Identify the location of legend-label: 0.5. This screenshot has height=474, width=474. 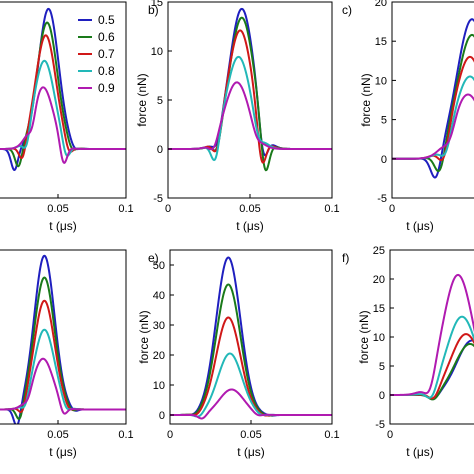
(106, 20).